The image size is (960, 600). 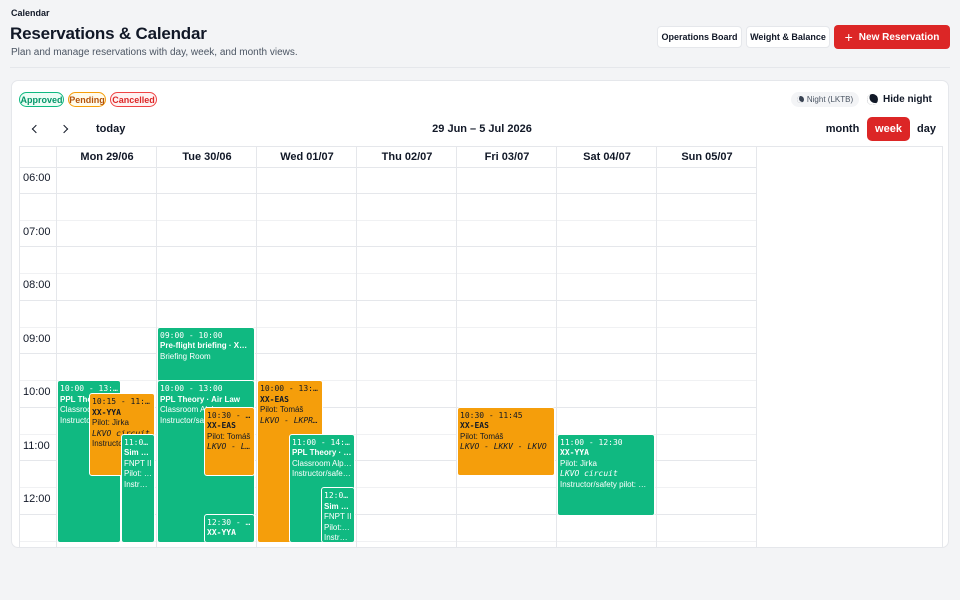 What do you see at coordinates (138, 442) in the screenshot?
I see `event-time: 11:00 - 13:00` at bounding box center [138, 442].